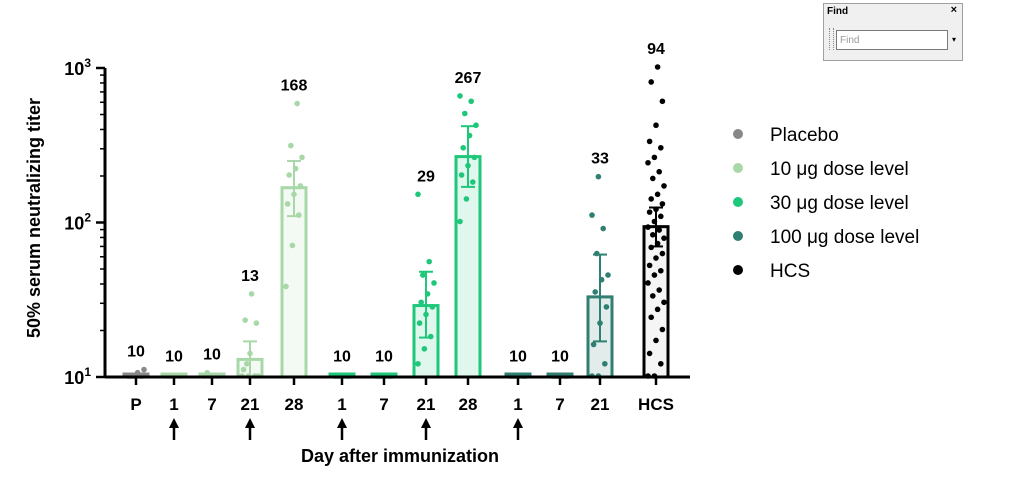 This screenshot has height=485, width=1024. I want to click on y-tick-label: 103, so click(77, 67).